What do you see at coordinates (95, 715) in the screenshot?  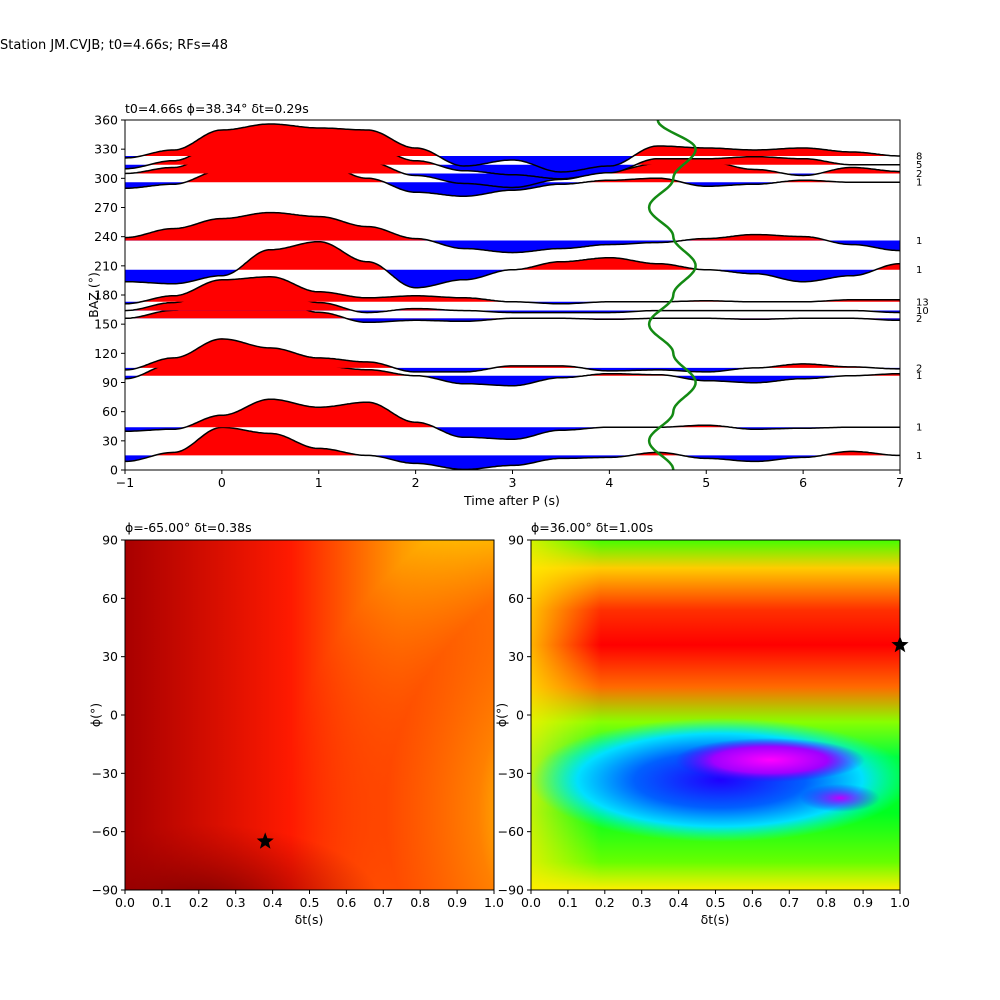 I see `grid-left-ylabel: ϕ(°)` at bounding box center [95, 715].